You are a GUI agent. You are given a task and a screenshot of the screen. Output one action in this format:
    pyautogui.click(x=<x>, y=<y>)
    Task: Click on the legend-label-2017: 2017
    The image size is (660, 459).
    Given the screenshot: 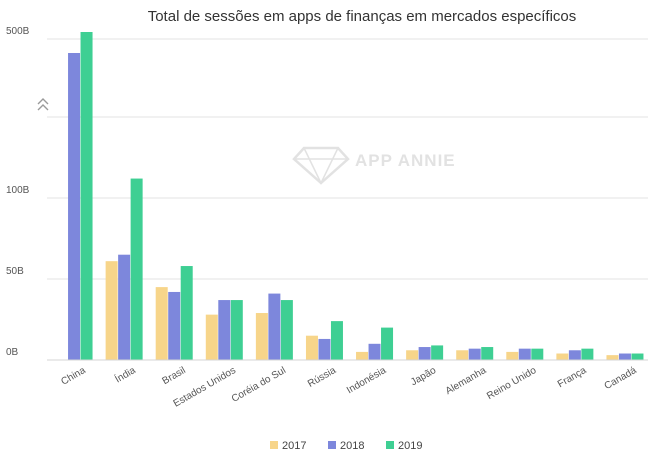 What is the action you would take?
    pyautogui.click(x=294, y=446)
    